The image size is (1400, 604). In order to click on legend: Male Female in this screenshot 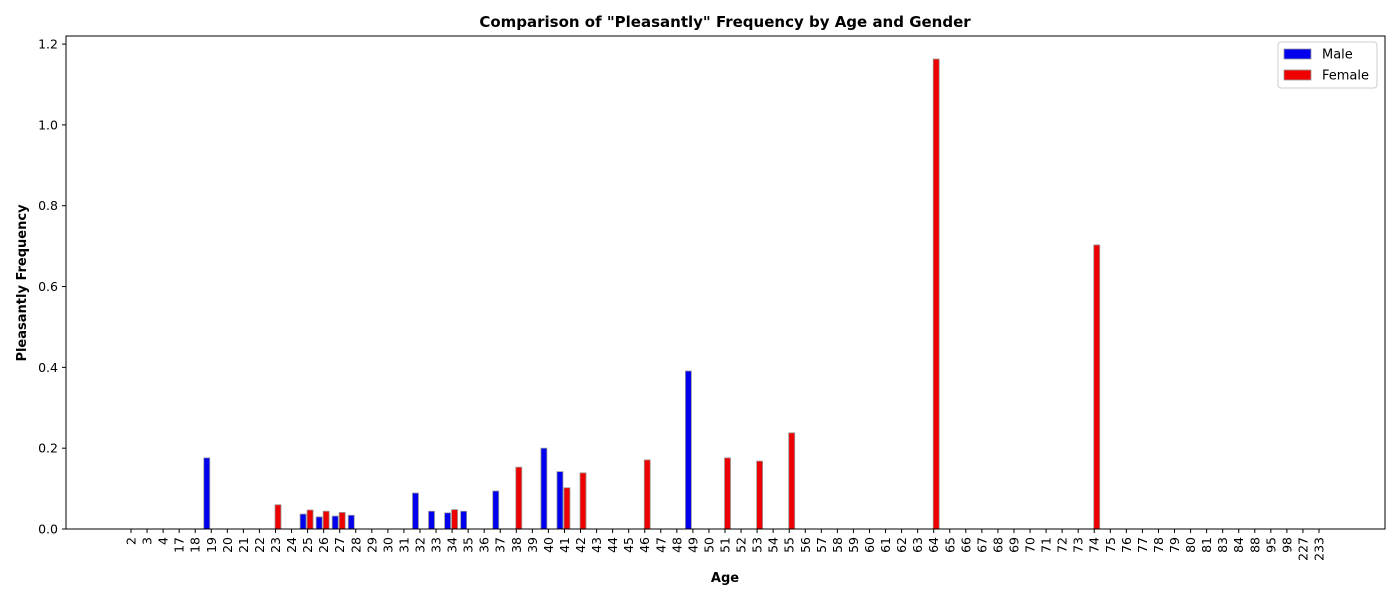, I will do `click(1327, 65)`.